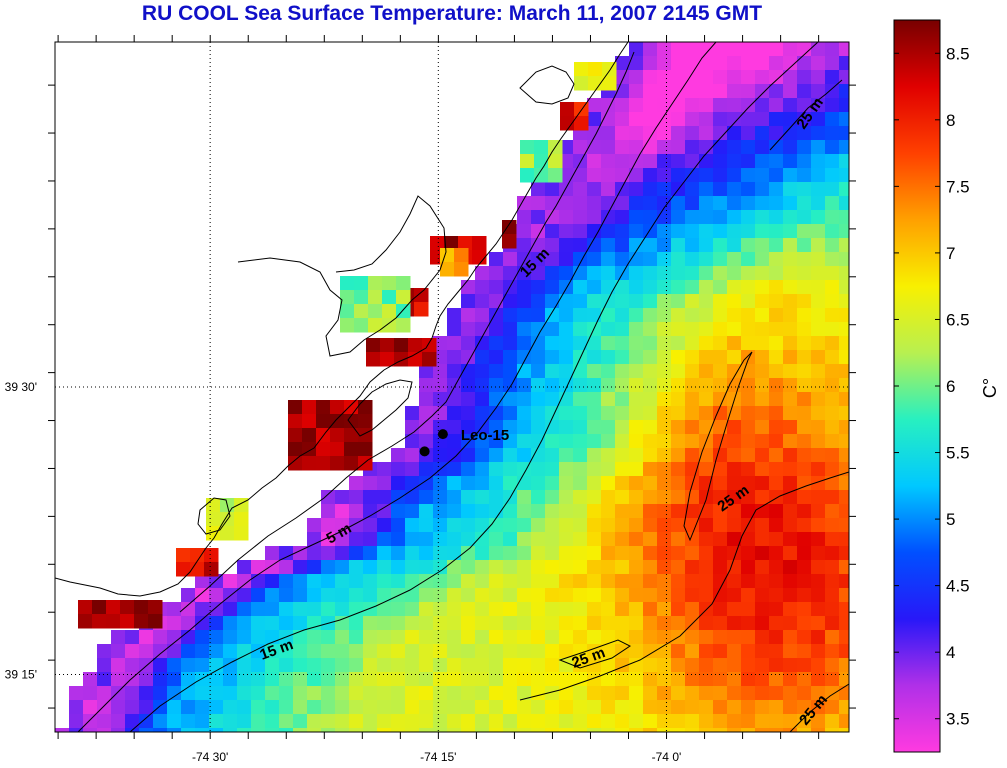  I want to click on colorbar-tick-label: 5.5, so click(958, 453).